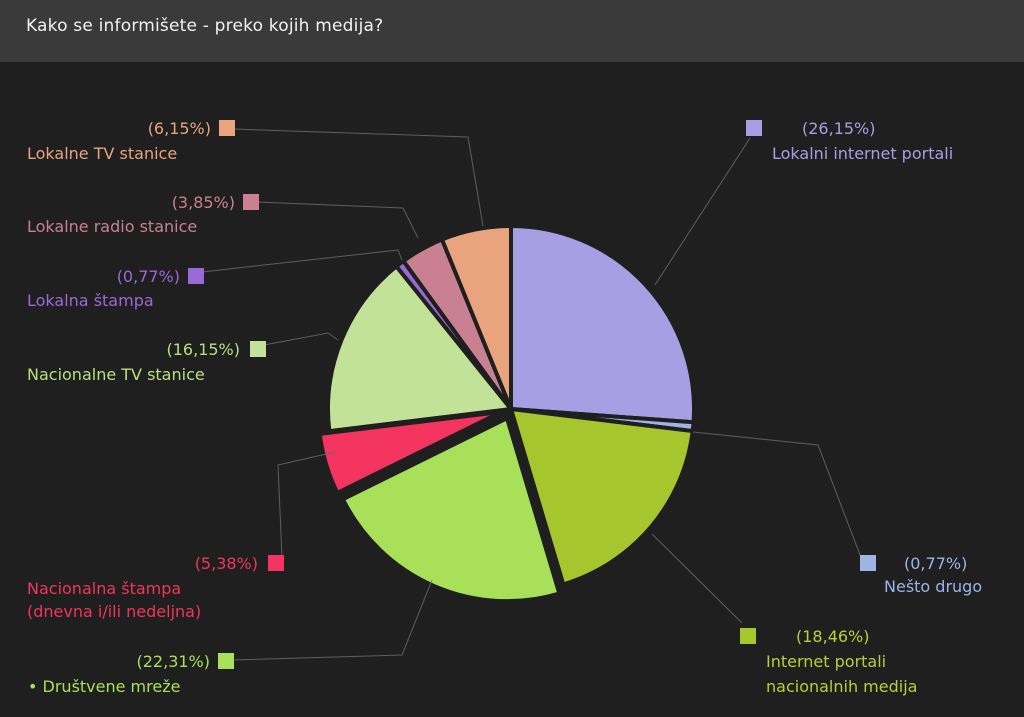 The width and height of the screenshot is (1024, 717). I want to click on slice-label: nacionalnih medija, so click(841, 686).